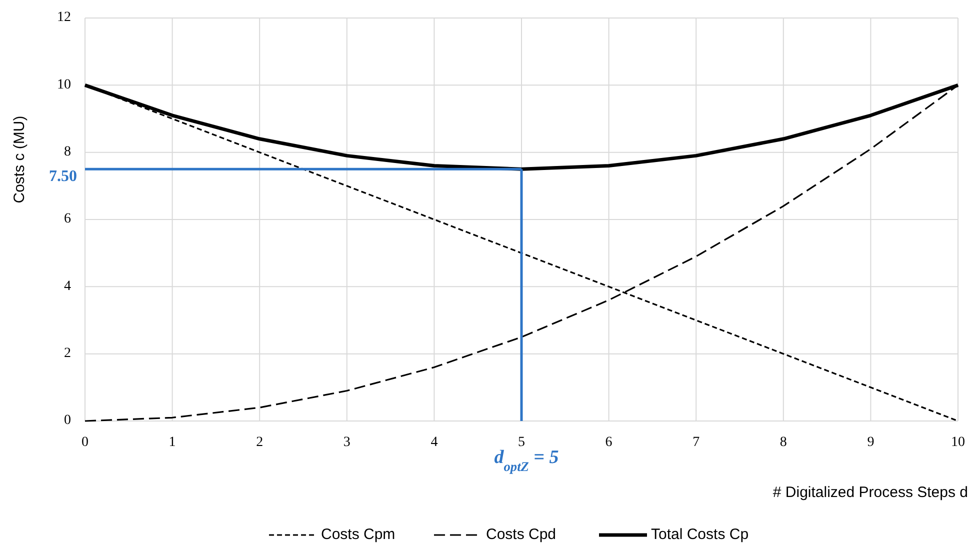  Describe the element at coordinates (63, 177) in the screenshot. I see `ref-line-label: 7.50` at that location.